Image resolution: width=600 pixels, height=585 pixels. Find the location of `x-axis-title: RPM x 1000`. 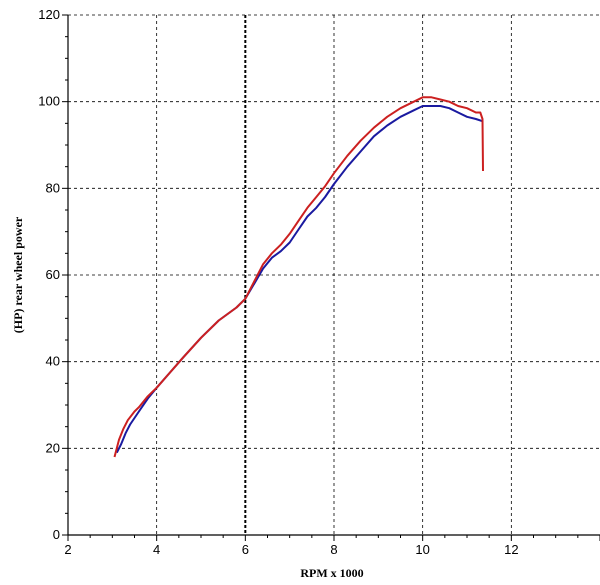

x-axis-title: RPM x 1000 is located at coordinates (331, 573).